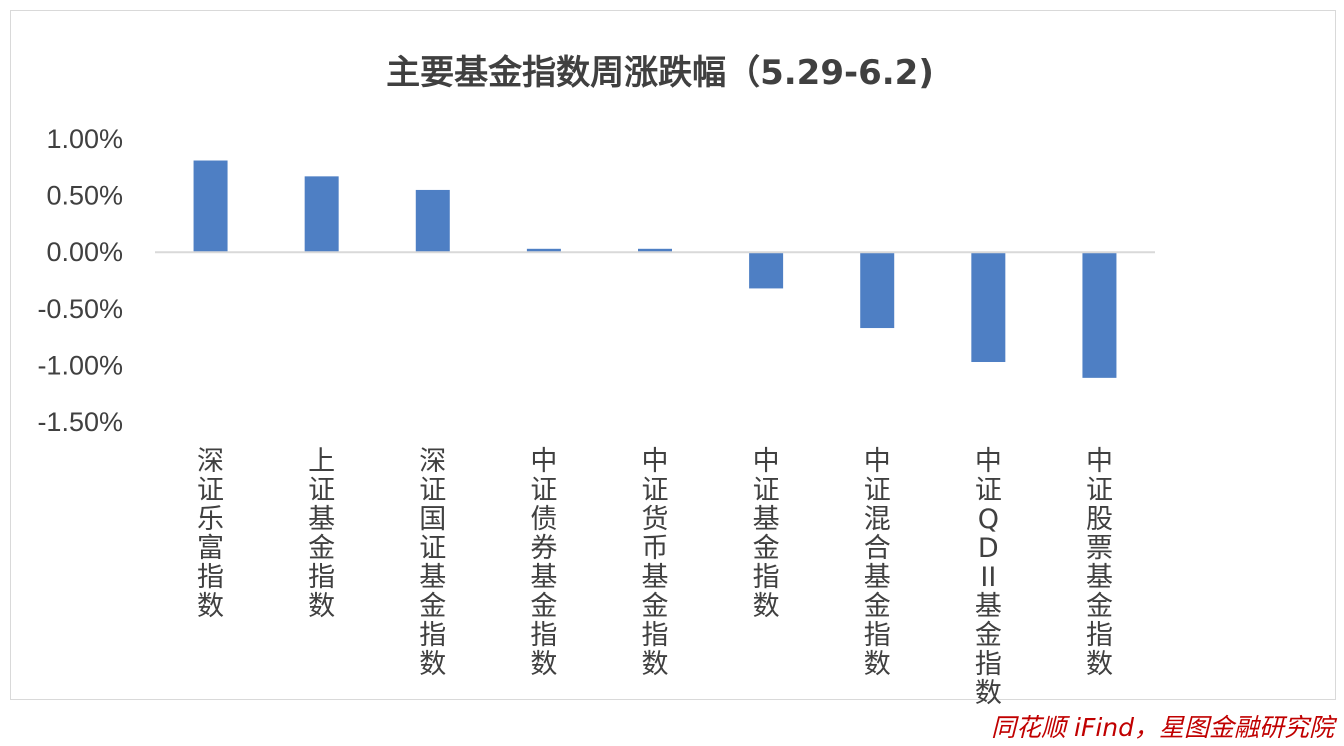 The height and width of the screenshot is (746, 1344). I want to click on x-category-label: 中证股票基金指数, so click(1099, 563).